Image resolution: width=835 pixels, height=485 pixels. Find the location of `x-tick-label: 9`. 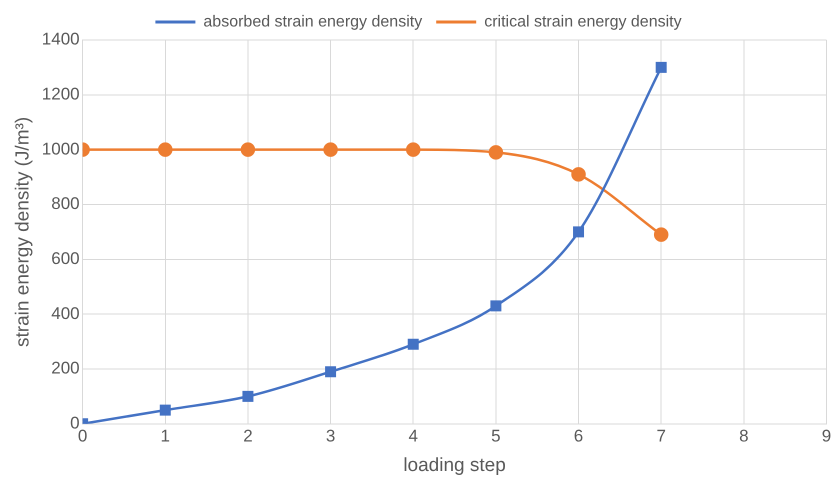

x-tick-label: 9 is located at coordinates (827, 436).